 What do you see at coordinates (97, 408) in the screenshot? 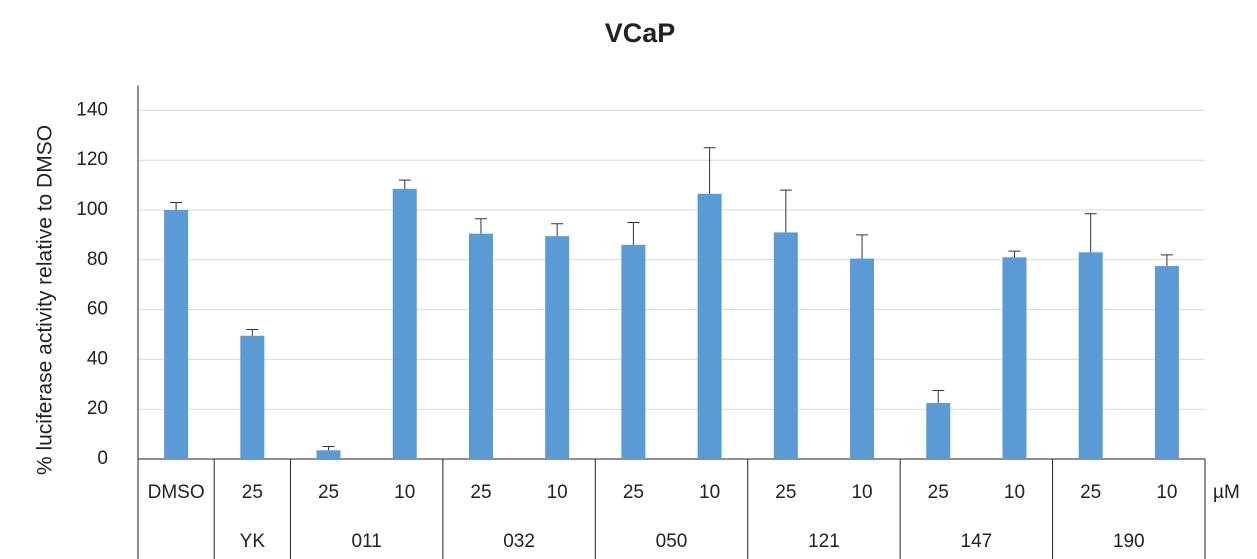
I see `y-tick-label: 20` at bounding box center [97, 408].